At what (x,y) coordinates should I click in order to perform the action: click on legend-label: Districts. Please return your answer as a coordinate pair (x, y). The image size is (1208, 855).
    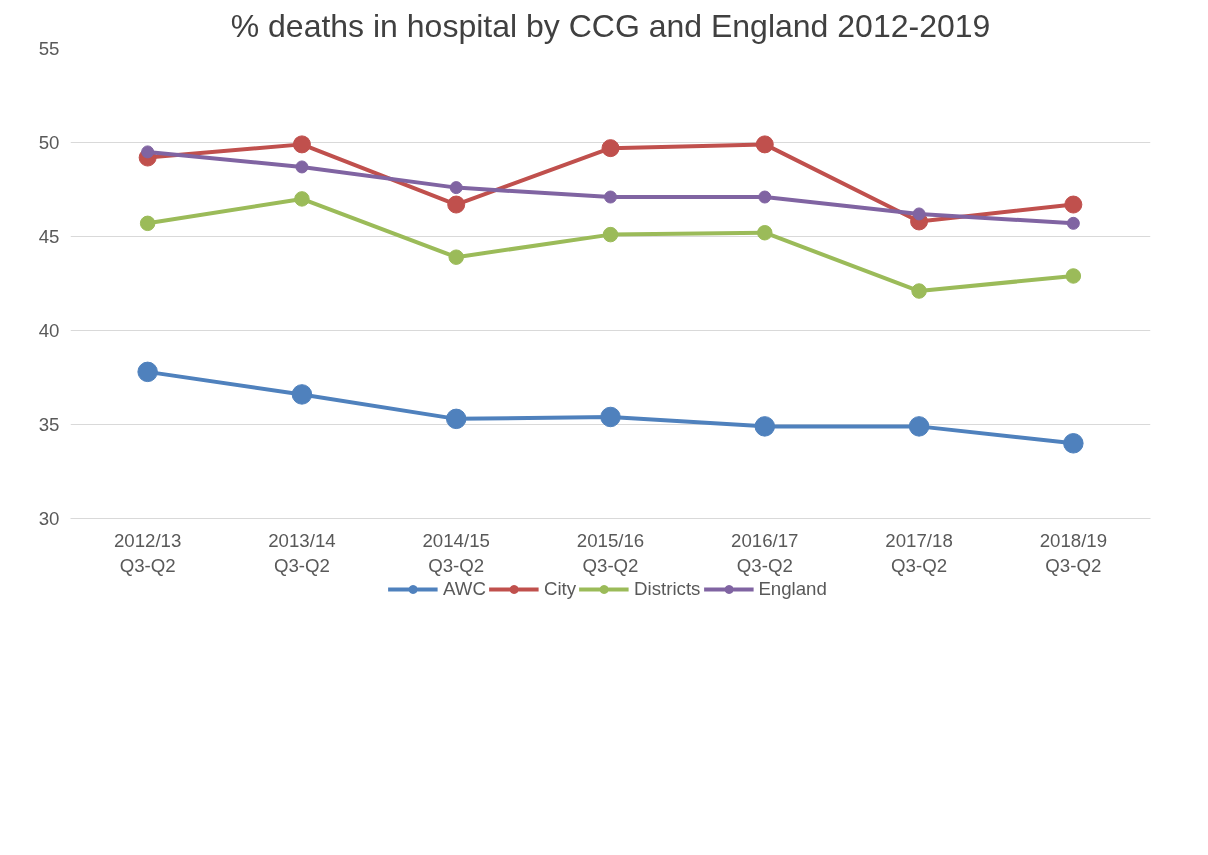
    Looking at the image, I should click on (667, 589).